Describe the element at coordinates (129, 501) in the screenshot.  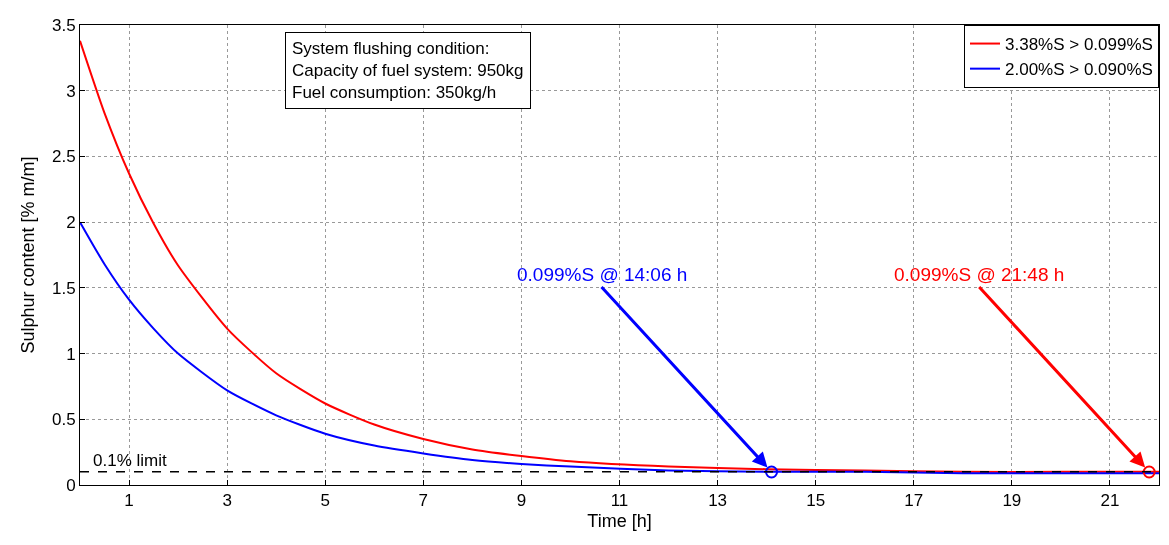
I see `x-tick-label: 1` at that location.